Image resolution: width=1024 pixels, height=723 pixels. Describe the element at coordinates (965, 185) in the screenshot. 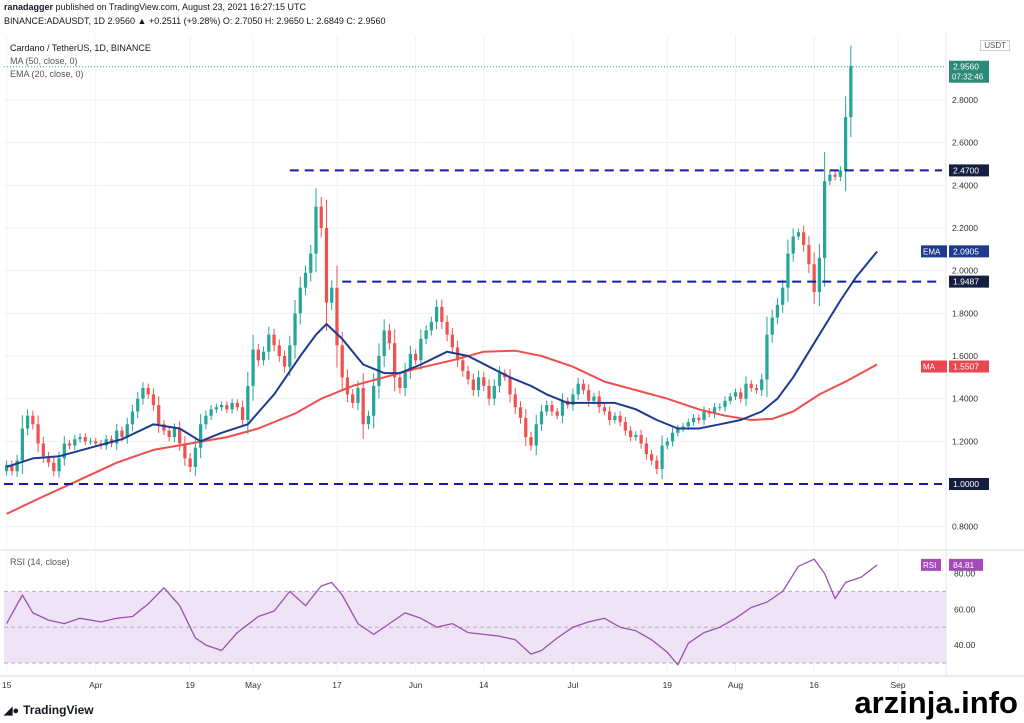

I see `price-tick-label: 2.4000` at that location.